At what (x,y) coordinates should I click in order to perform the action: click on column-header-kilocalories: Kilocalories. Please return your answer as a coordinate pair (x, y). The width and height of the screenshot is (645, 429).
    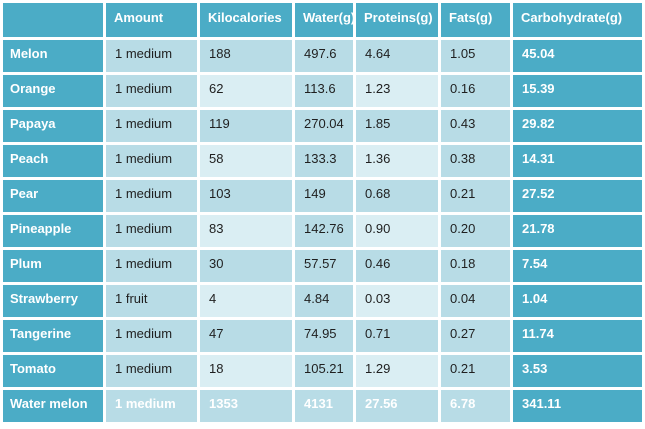
    Looking at the image, I should click on (246, 20).